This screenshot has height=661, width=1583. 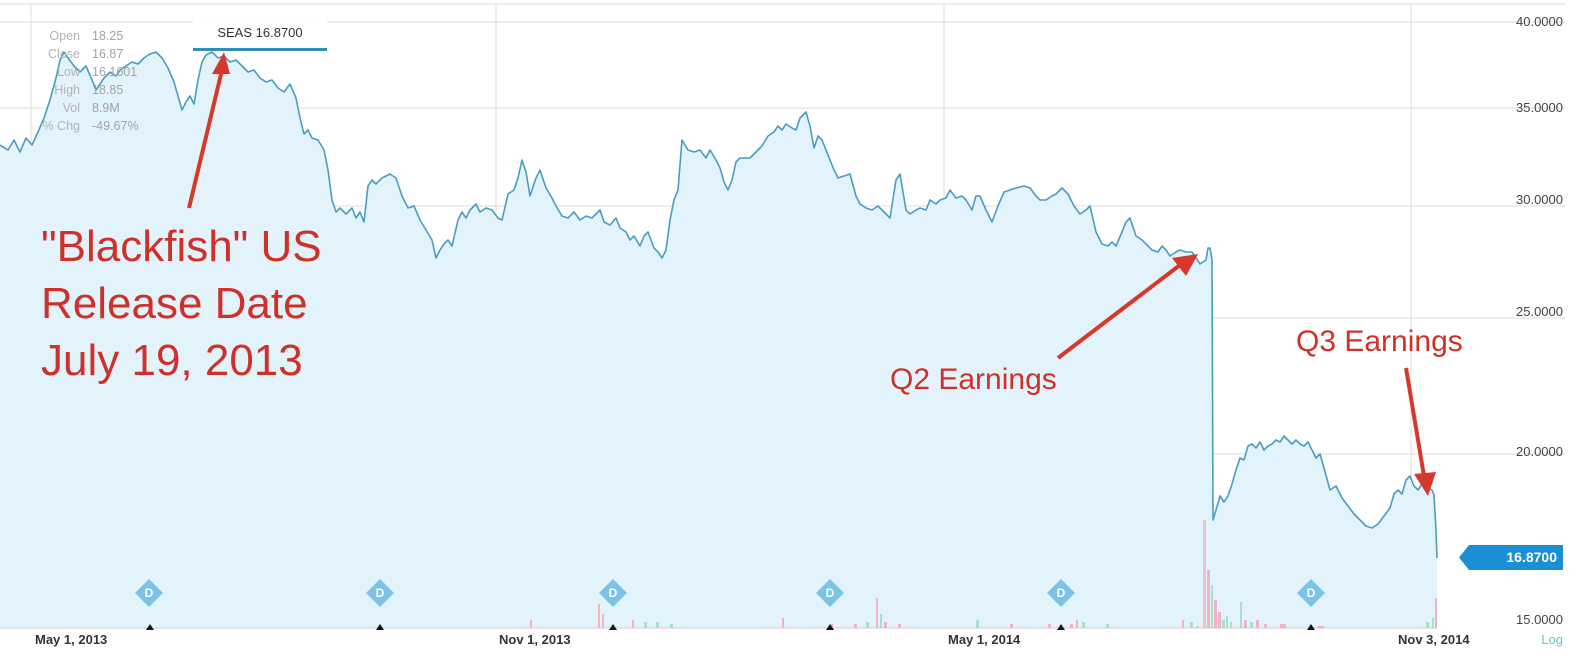 I want to click on current-price-tag: 16.8700, so click(x=1511, y=557).